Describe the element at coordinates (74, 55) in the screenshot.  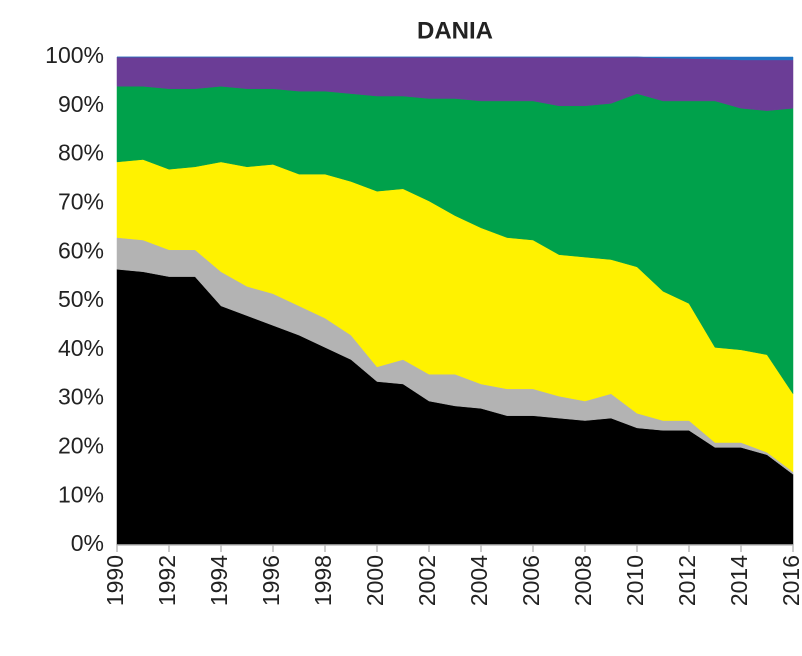
I see `y-tick-label: 100%` at that location.